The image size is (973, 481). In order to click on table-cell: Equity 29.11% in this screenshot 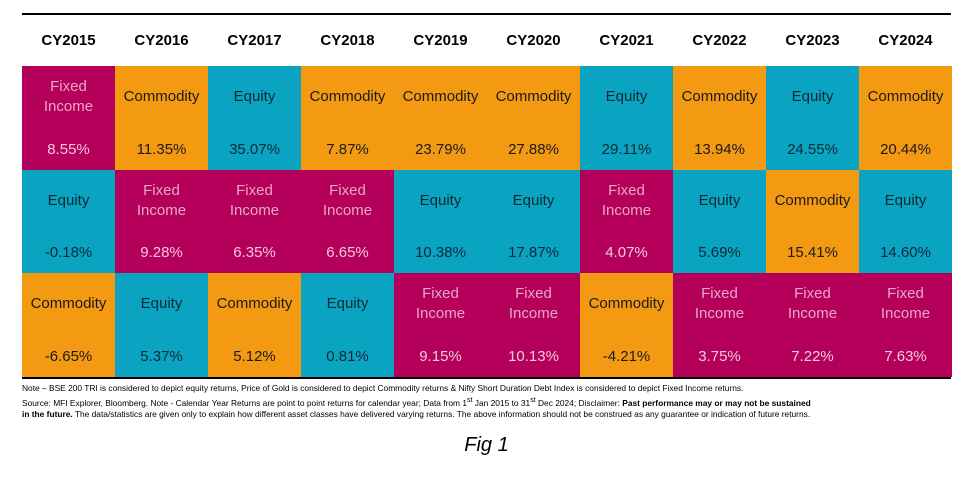, I will do `click(626, 118)`.